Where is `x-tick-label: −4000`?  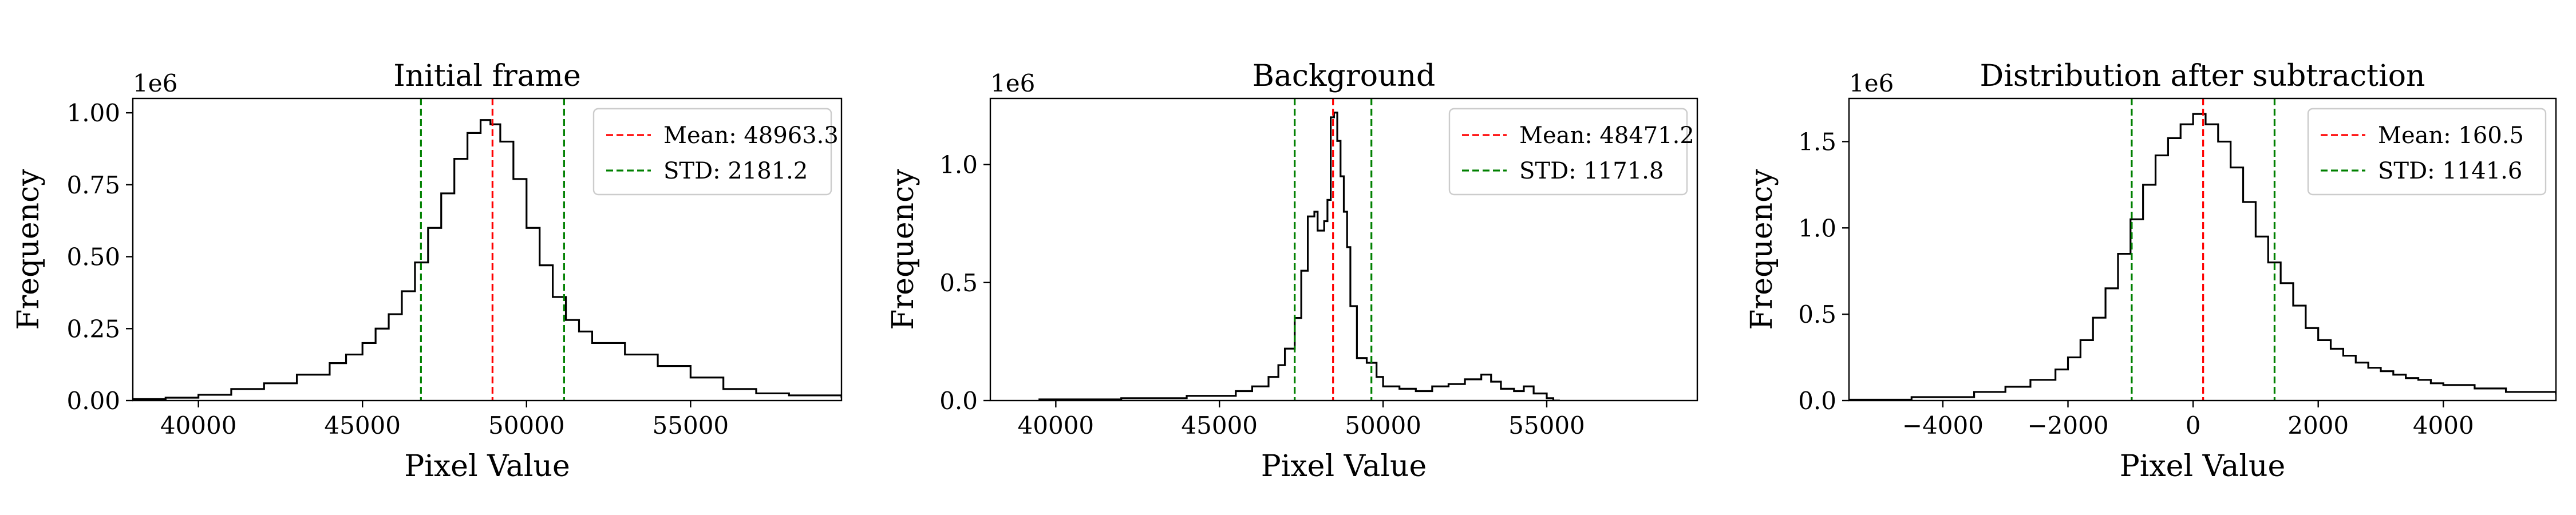
x-tick-label: −4000 is located at coordinates (1943, 425).